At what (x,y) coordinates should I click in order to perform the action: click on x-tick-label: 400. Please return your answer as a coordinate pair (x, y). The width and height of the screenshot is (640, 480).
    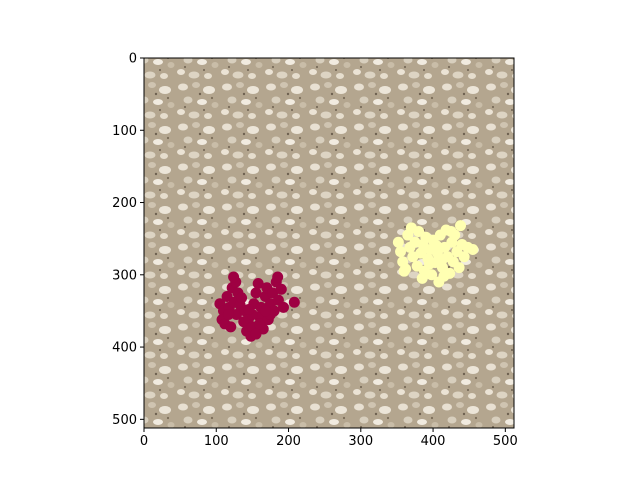
    Looking at the image, I should click on (433, 441).